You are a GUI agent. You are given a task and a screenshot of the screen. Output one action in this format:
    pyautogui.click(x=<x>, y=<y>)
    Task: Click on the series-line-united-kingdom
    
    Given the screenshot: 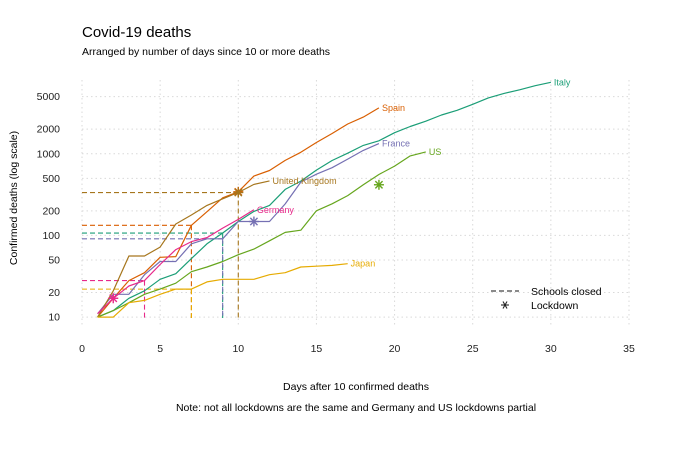 What is the action you would take?
    pyautogui.click(x=183, y=249)
    